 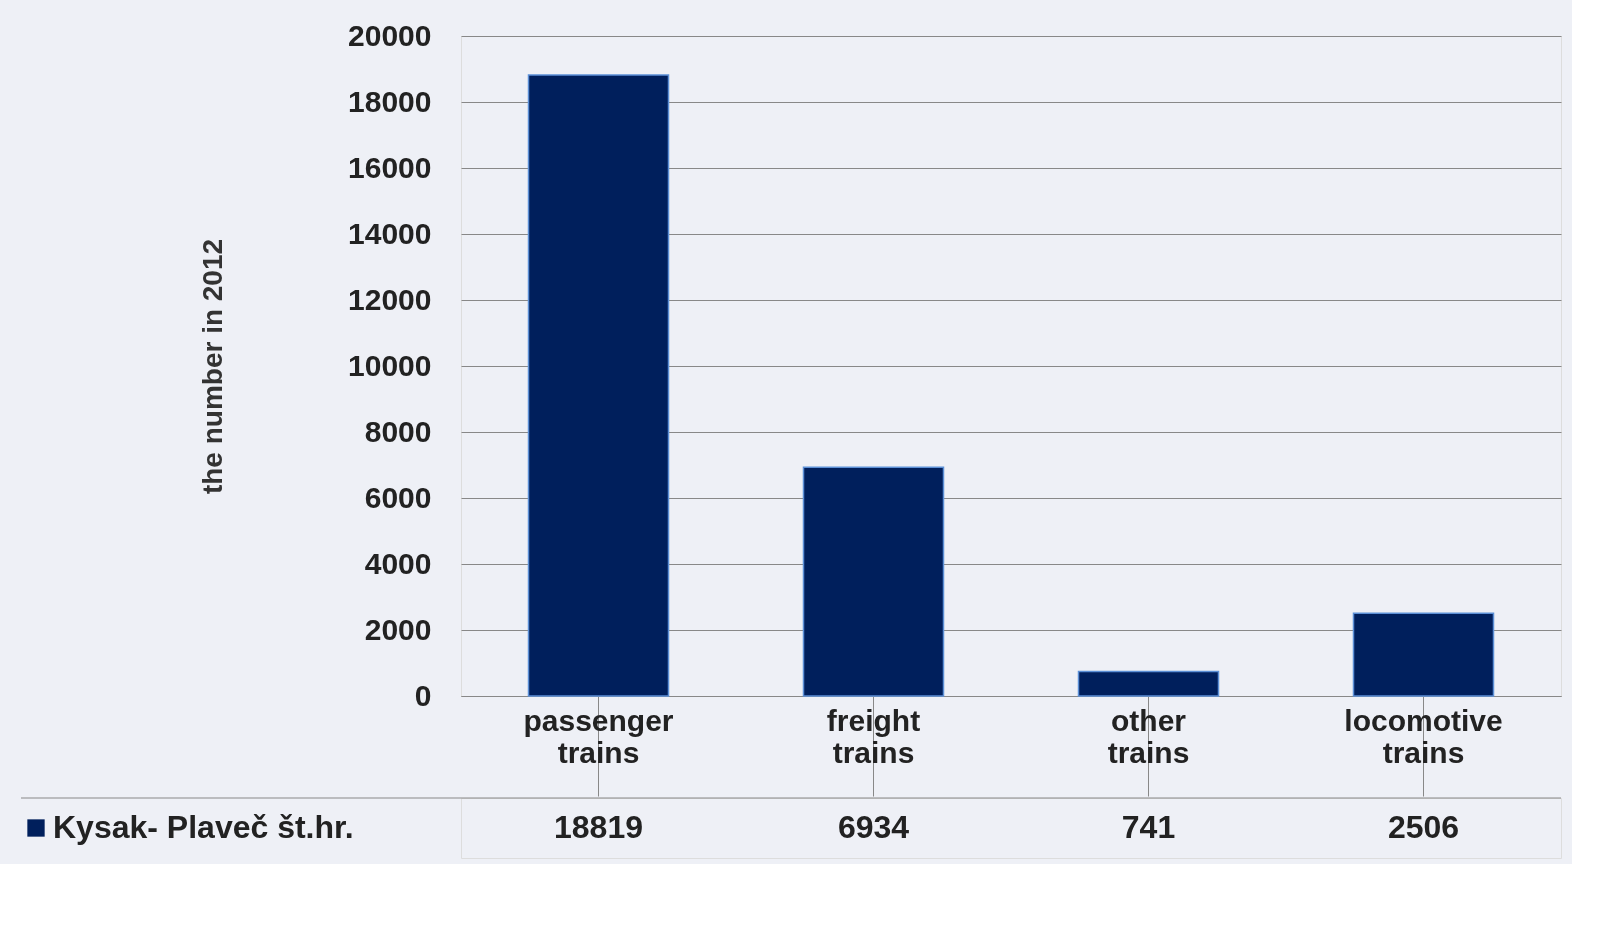 I want to click on y-tick-label: 20000, so click(x=390, y=35).